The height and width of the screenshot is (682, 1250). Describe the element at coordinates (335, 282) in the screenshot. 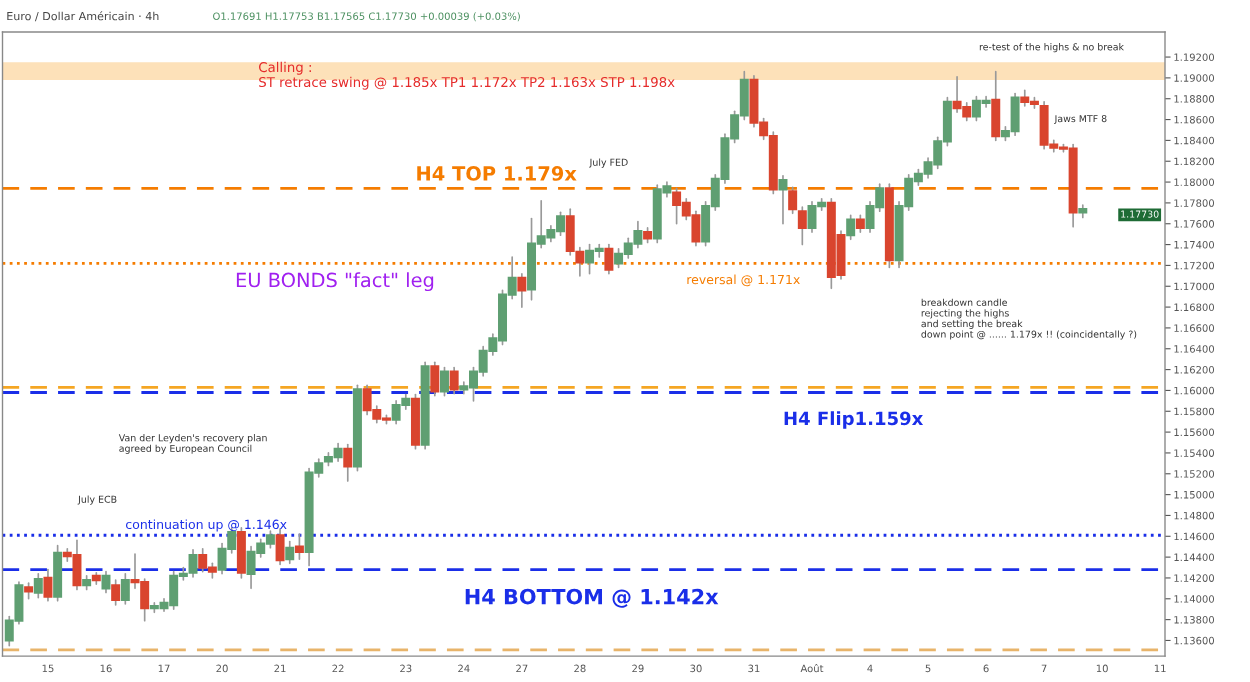

I see `annotation: EU BONDS "fact" leg` at that location.